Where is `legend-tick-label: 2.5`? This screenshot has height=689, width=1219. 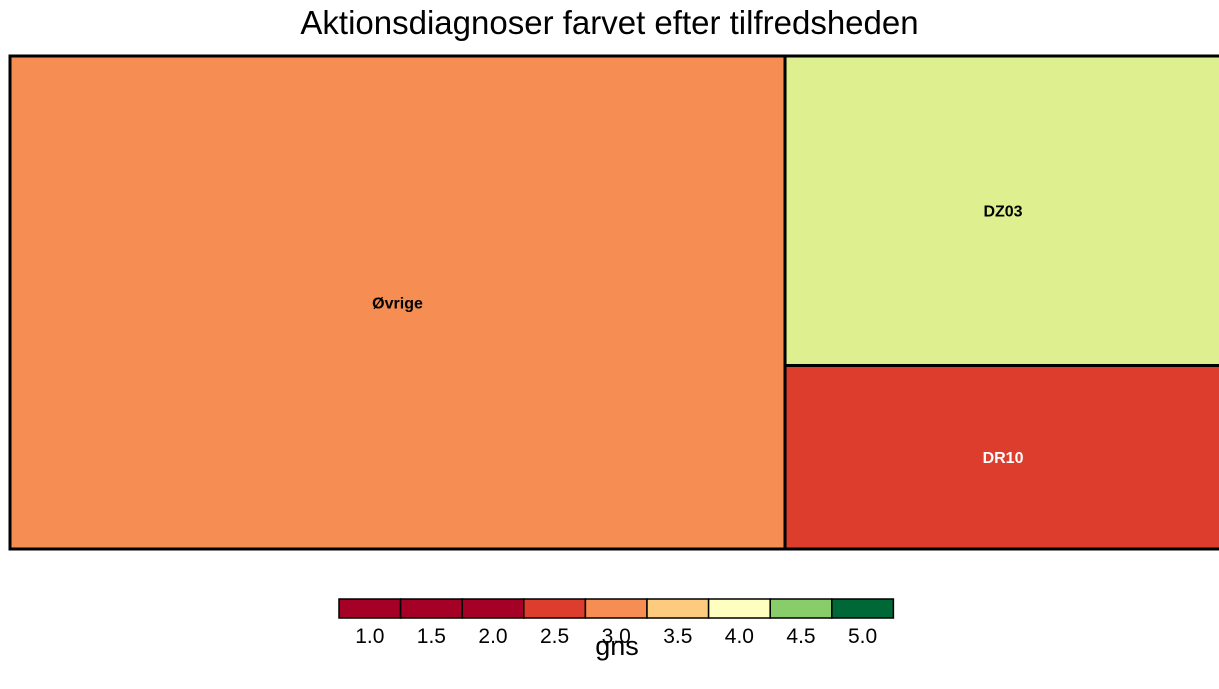 legend-tick-label: 2.5 is located at coordinates (554, 636).